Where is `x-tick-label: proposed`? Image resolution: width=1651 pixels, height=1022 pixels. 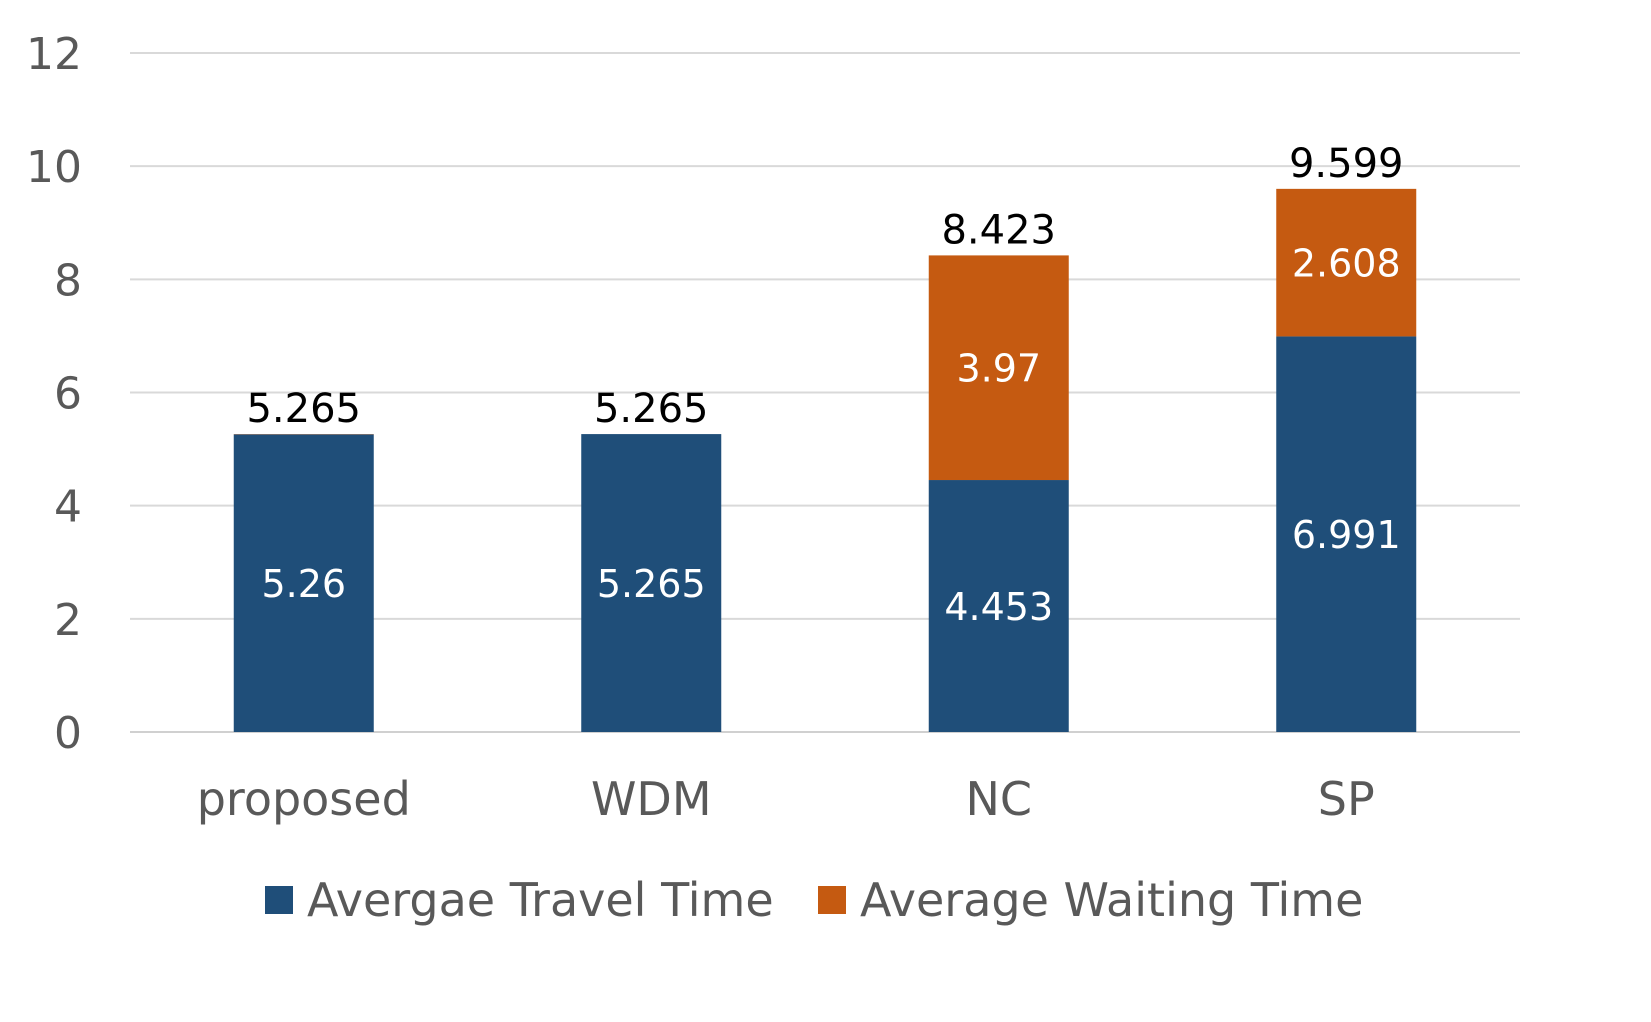 x-tick-label: proposed is located at coordinates (304, 799).